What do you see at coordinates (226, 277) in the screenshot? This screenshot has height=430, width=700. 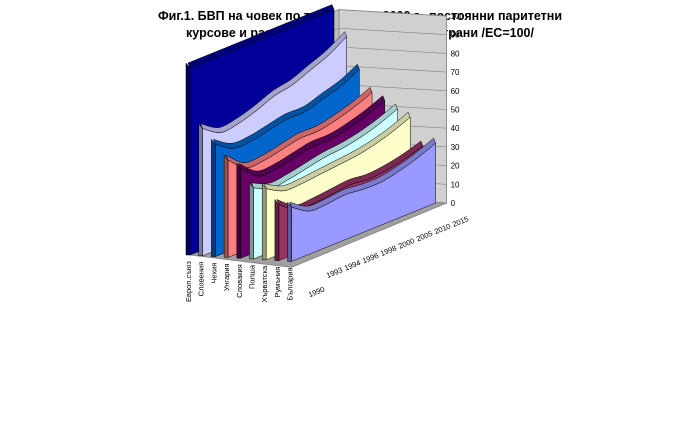 I see `series-label-3: Унгария` at bounding box center [226, 277].